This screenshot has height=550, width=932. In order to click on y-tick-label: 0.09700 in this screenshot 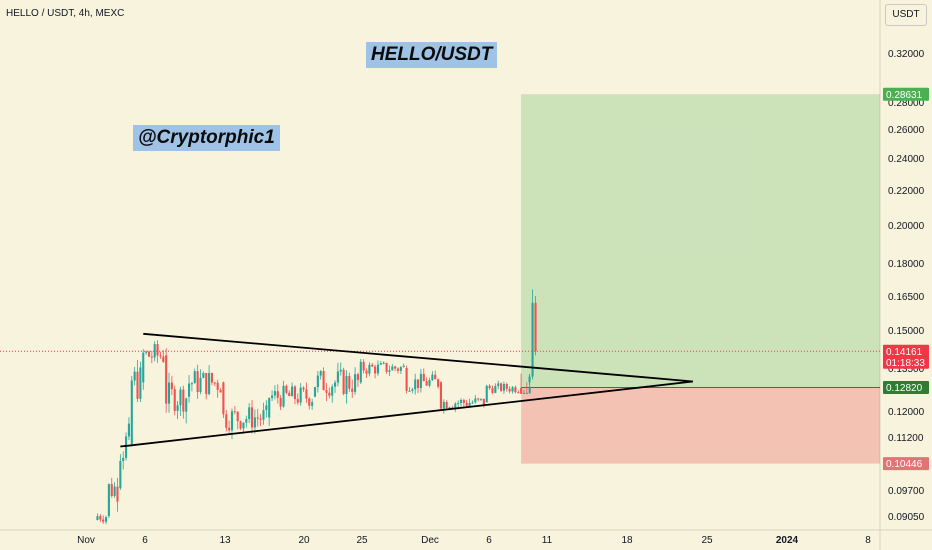, I will do `click(906, 491)`.